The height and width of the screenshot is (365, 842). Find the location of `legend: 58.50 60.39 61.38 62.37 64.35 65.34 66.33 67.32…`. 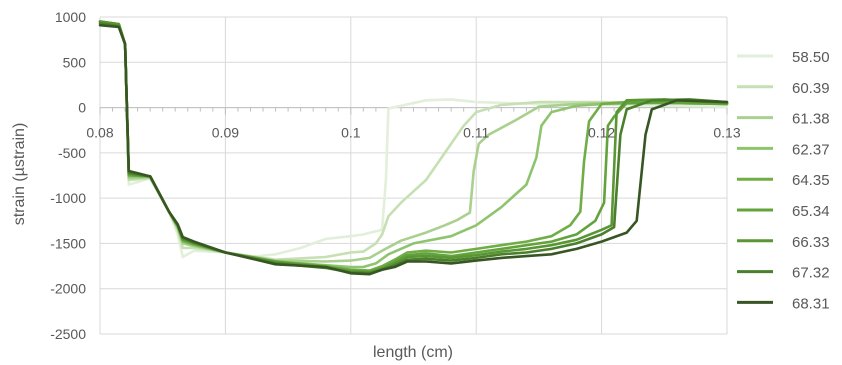

legend: 58.50 60.39 61.38 62.37 64.35 65.34 66.33 67.32… is located at coordinates (783, 180).